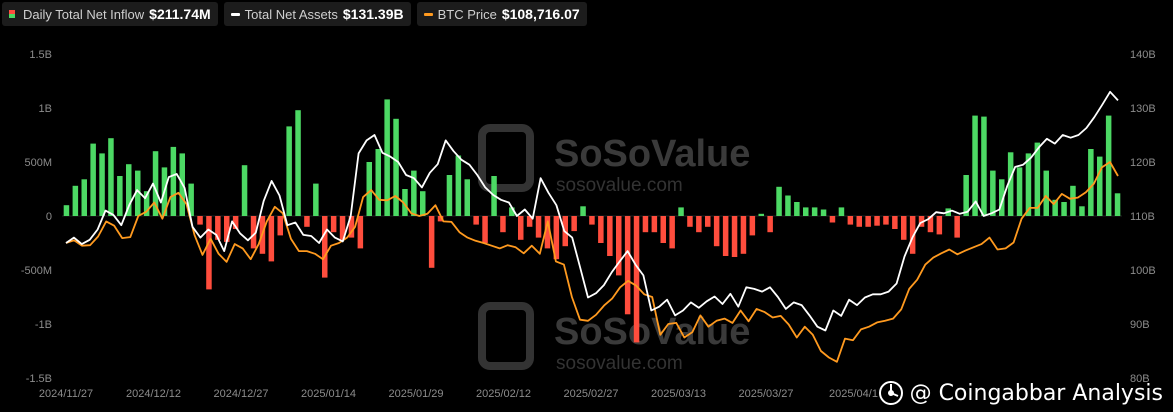  What do you see at coordinates (317, 14) in the screenshot?
I see `legend-assets: Total Net Assets $131.39B` at bounding box center [317, 14].